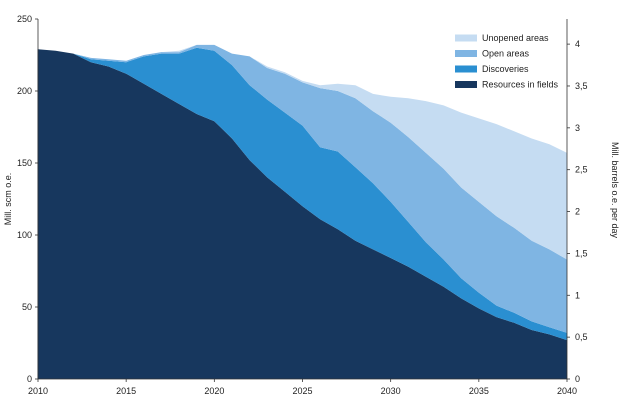  What do you see at coordinates (24, 163) in the screenshot?
I see `y-tick-label-left: 150` at bounding box center [24, 163].